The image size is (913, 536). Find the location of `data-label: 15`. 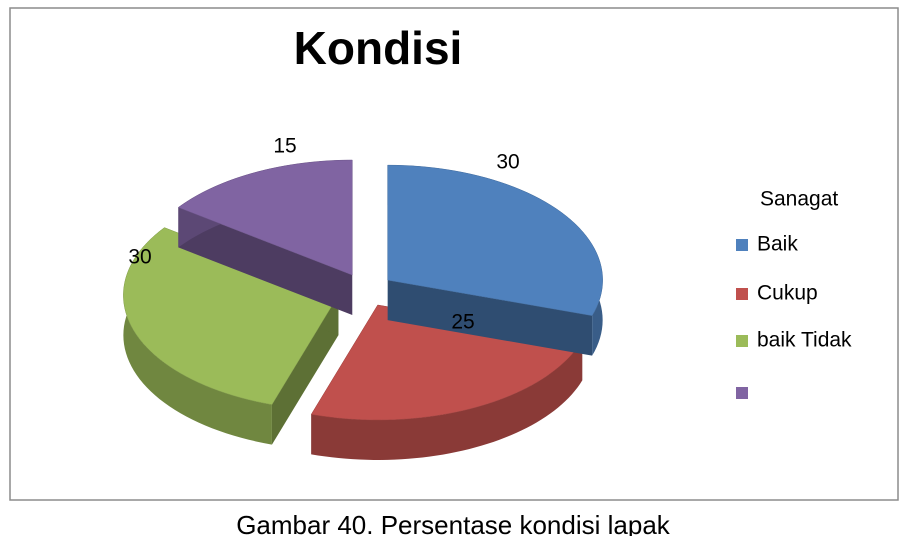

data-label: 15 is located at coordinates (284, 146).